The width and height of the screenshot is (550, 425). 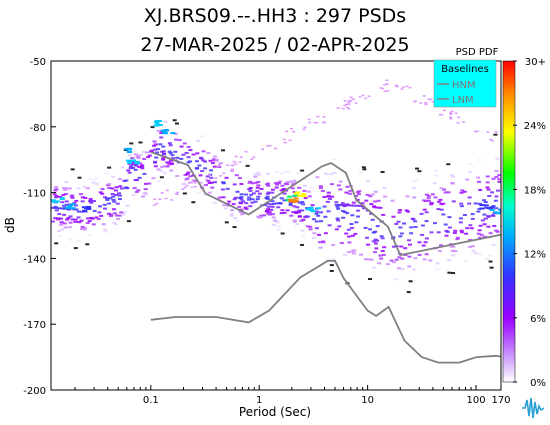 I want to click on wave-logo-icon, so click(x=533, y=408).